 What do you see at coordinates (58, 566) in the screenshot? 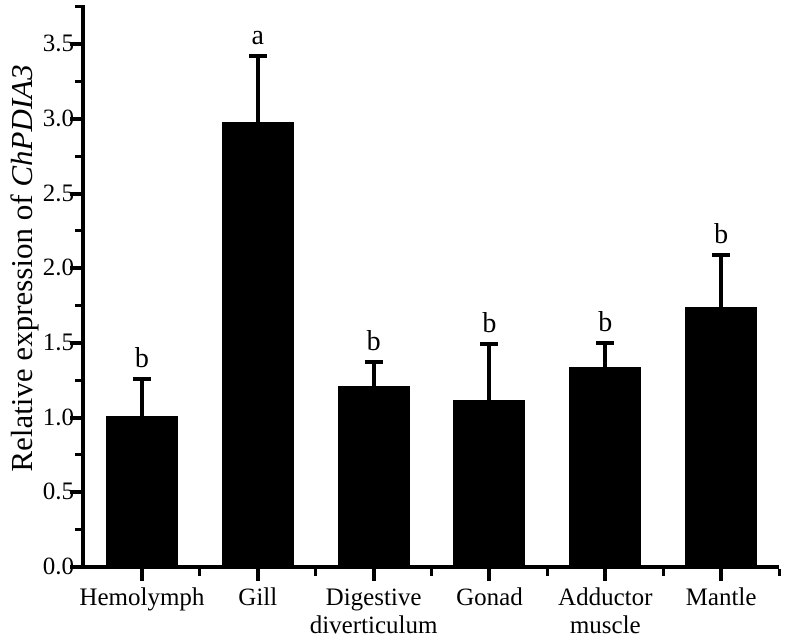
I see `y-axis-tick-label: 0.0` at bounding box center [58, 566].